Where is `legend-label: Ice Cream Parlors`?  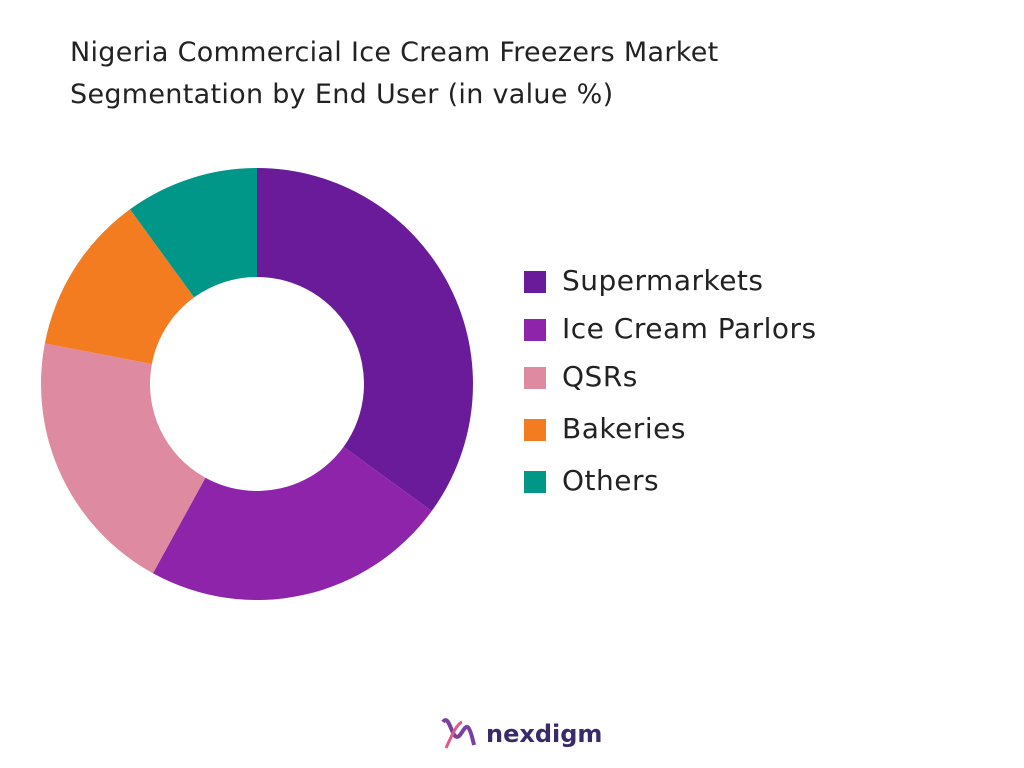 legend-label: Ice Cream Parlors is located at coordinates (689, 328).